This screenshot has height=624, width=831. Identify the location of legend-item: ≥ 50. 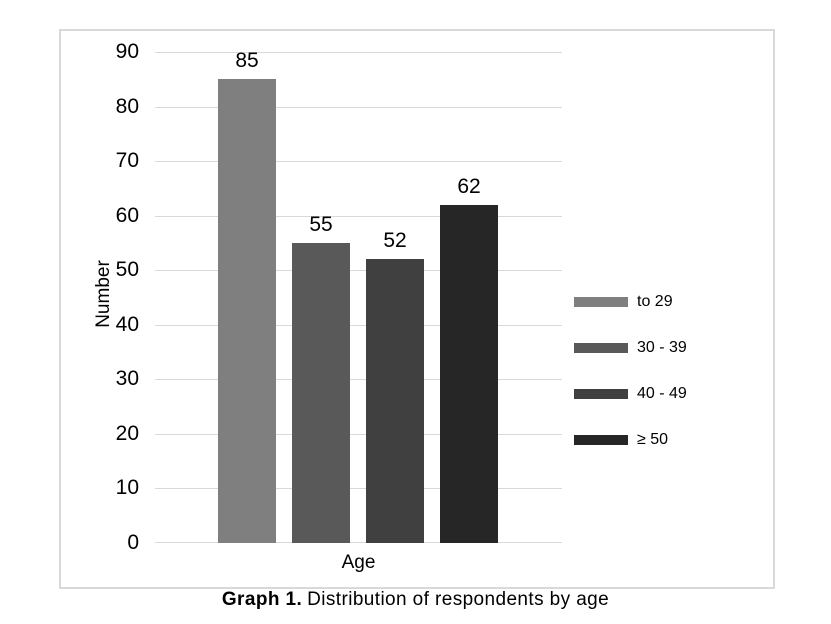
(621, 440).